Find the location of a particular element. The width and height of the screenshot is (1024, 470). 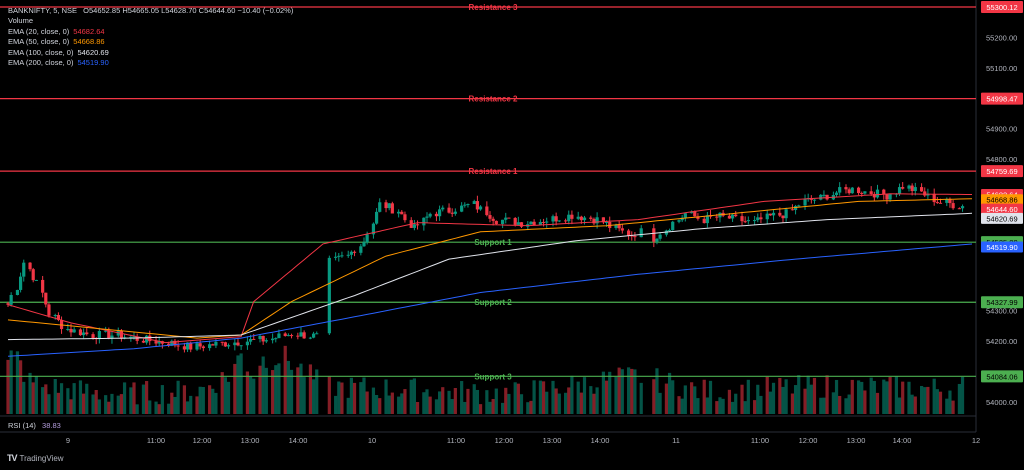

level-price-tag is located at coordinates (1002, 7).